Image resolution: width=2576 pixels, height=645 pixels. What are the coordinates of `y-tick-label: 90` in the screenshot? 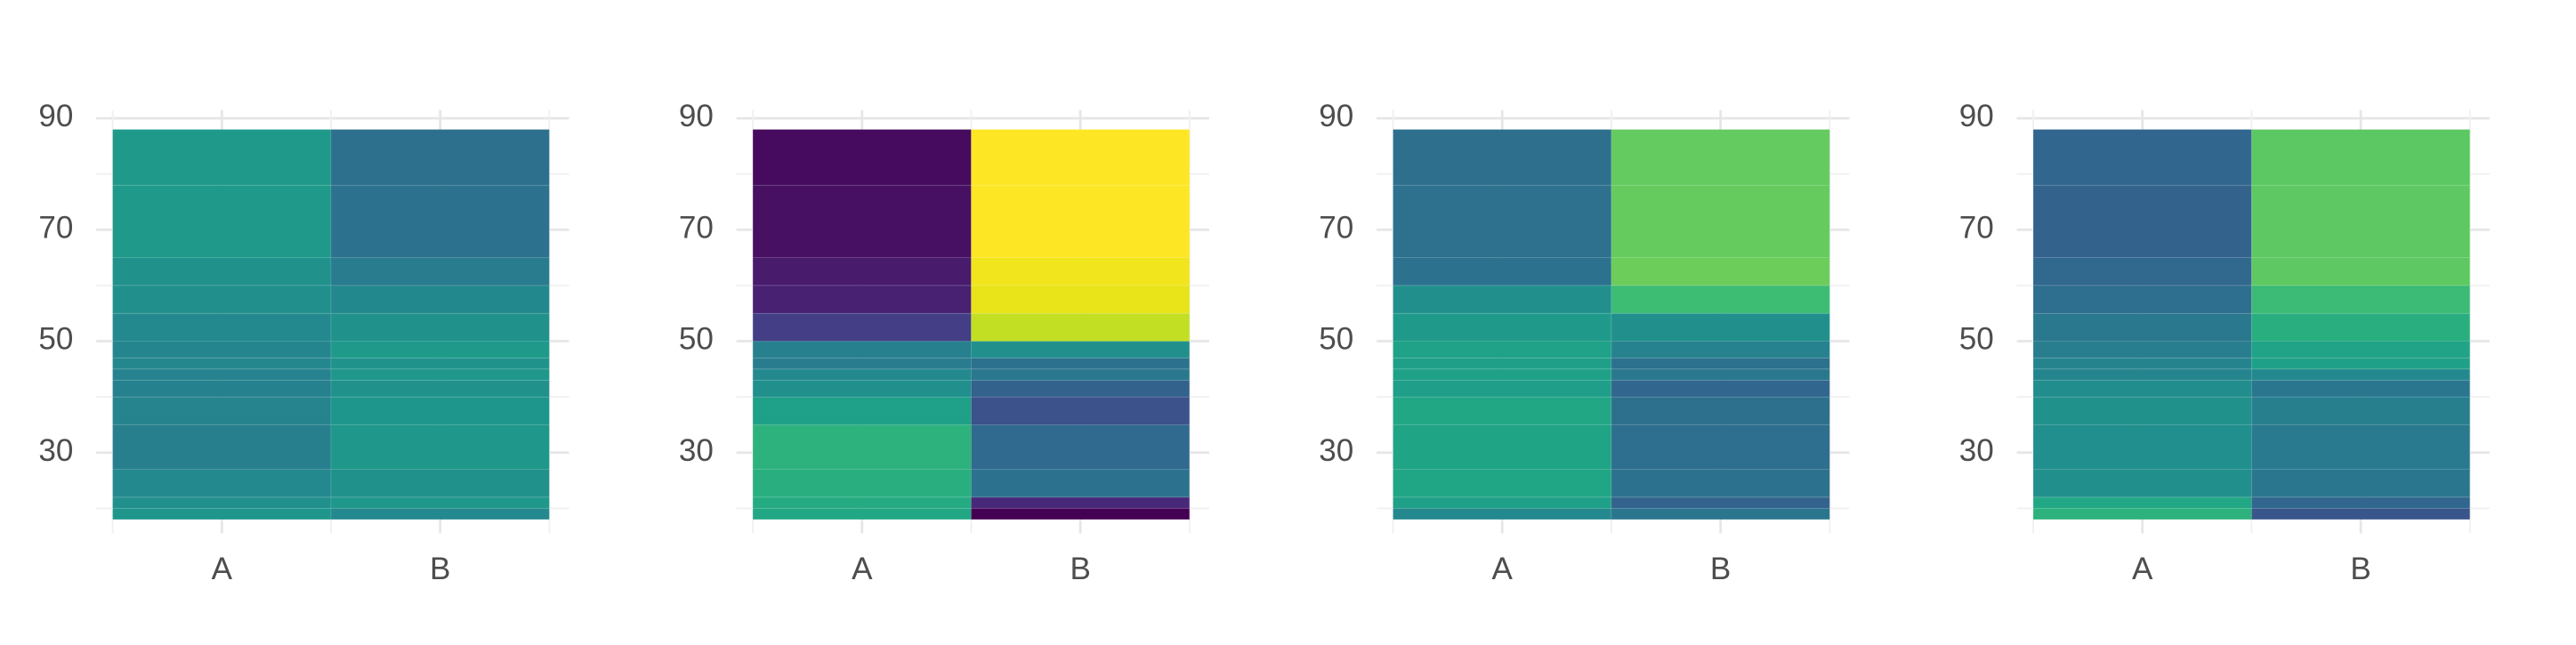 It's located at (1976, 116).